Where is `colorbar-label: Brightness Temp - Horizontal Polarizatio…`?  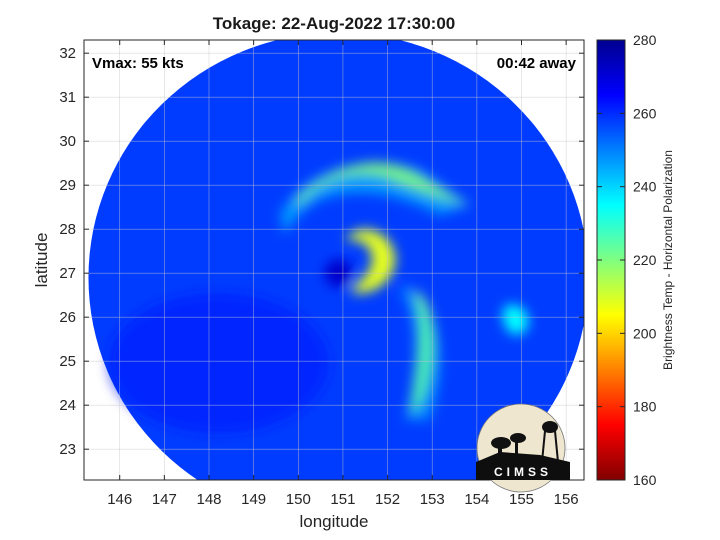
colorbar-label: Brightness Temp - Horizontal Polarizatio… is located at coordinates (668, 260).